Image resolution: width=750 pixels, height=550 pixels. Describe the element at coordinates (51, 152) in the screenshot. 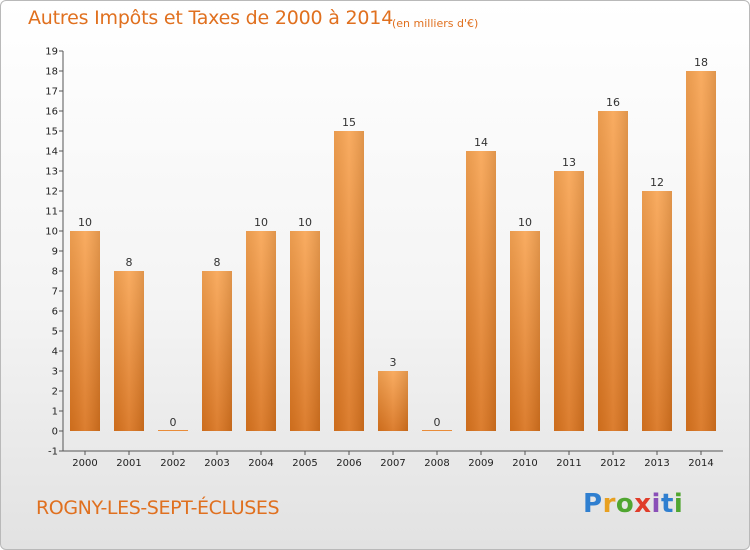

I see `y-tick-label: 14` at that location.